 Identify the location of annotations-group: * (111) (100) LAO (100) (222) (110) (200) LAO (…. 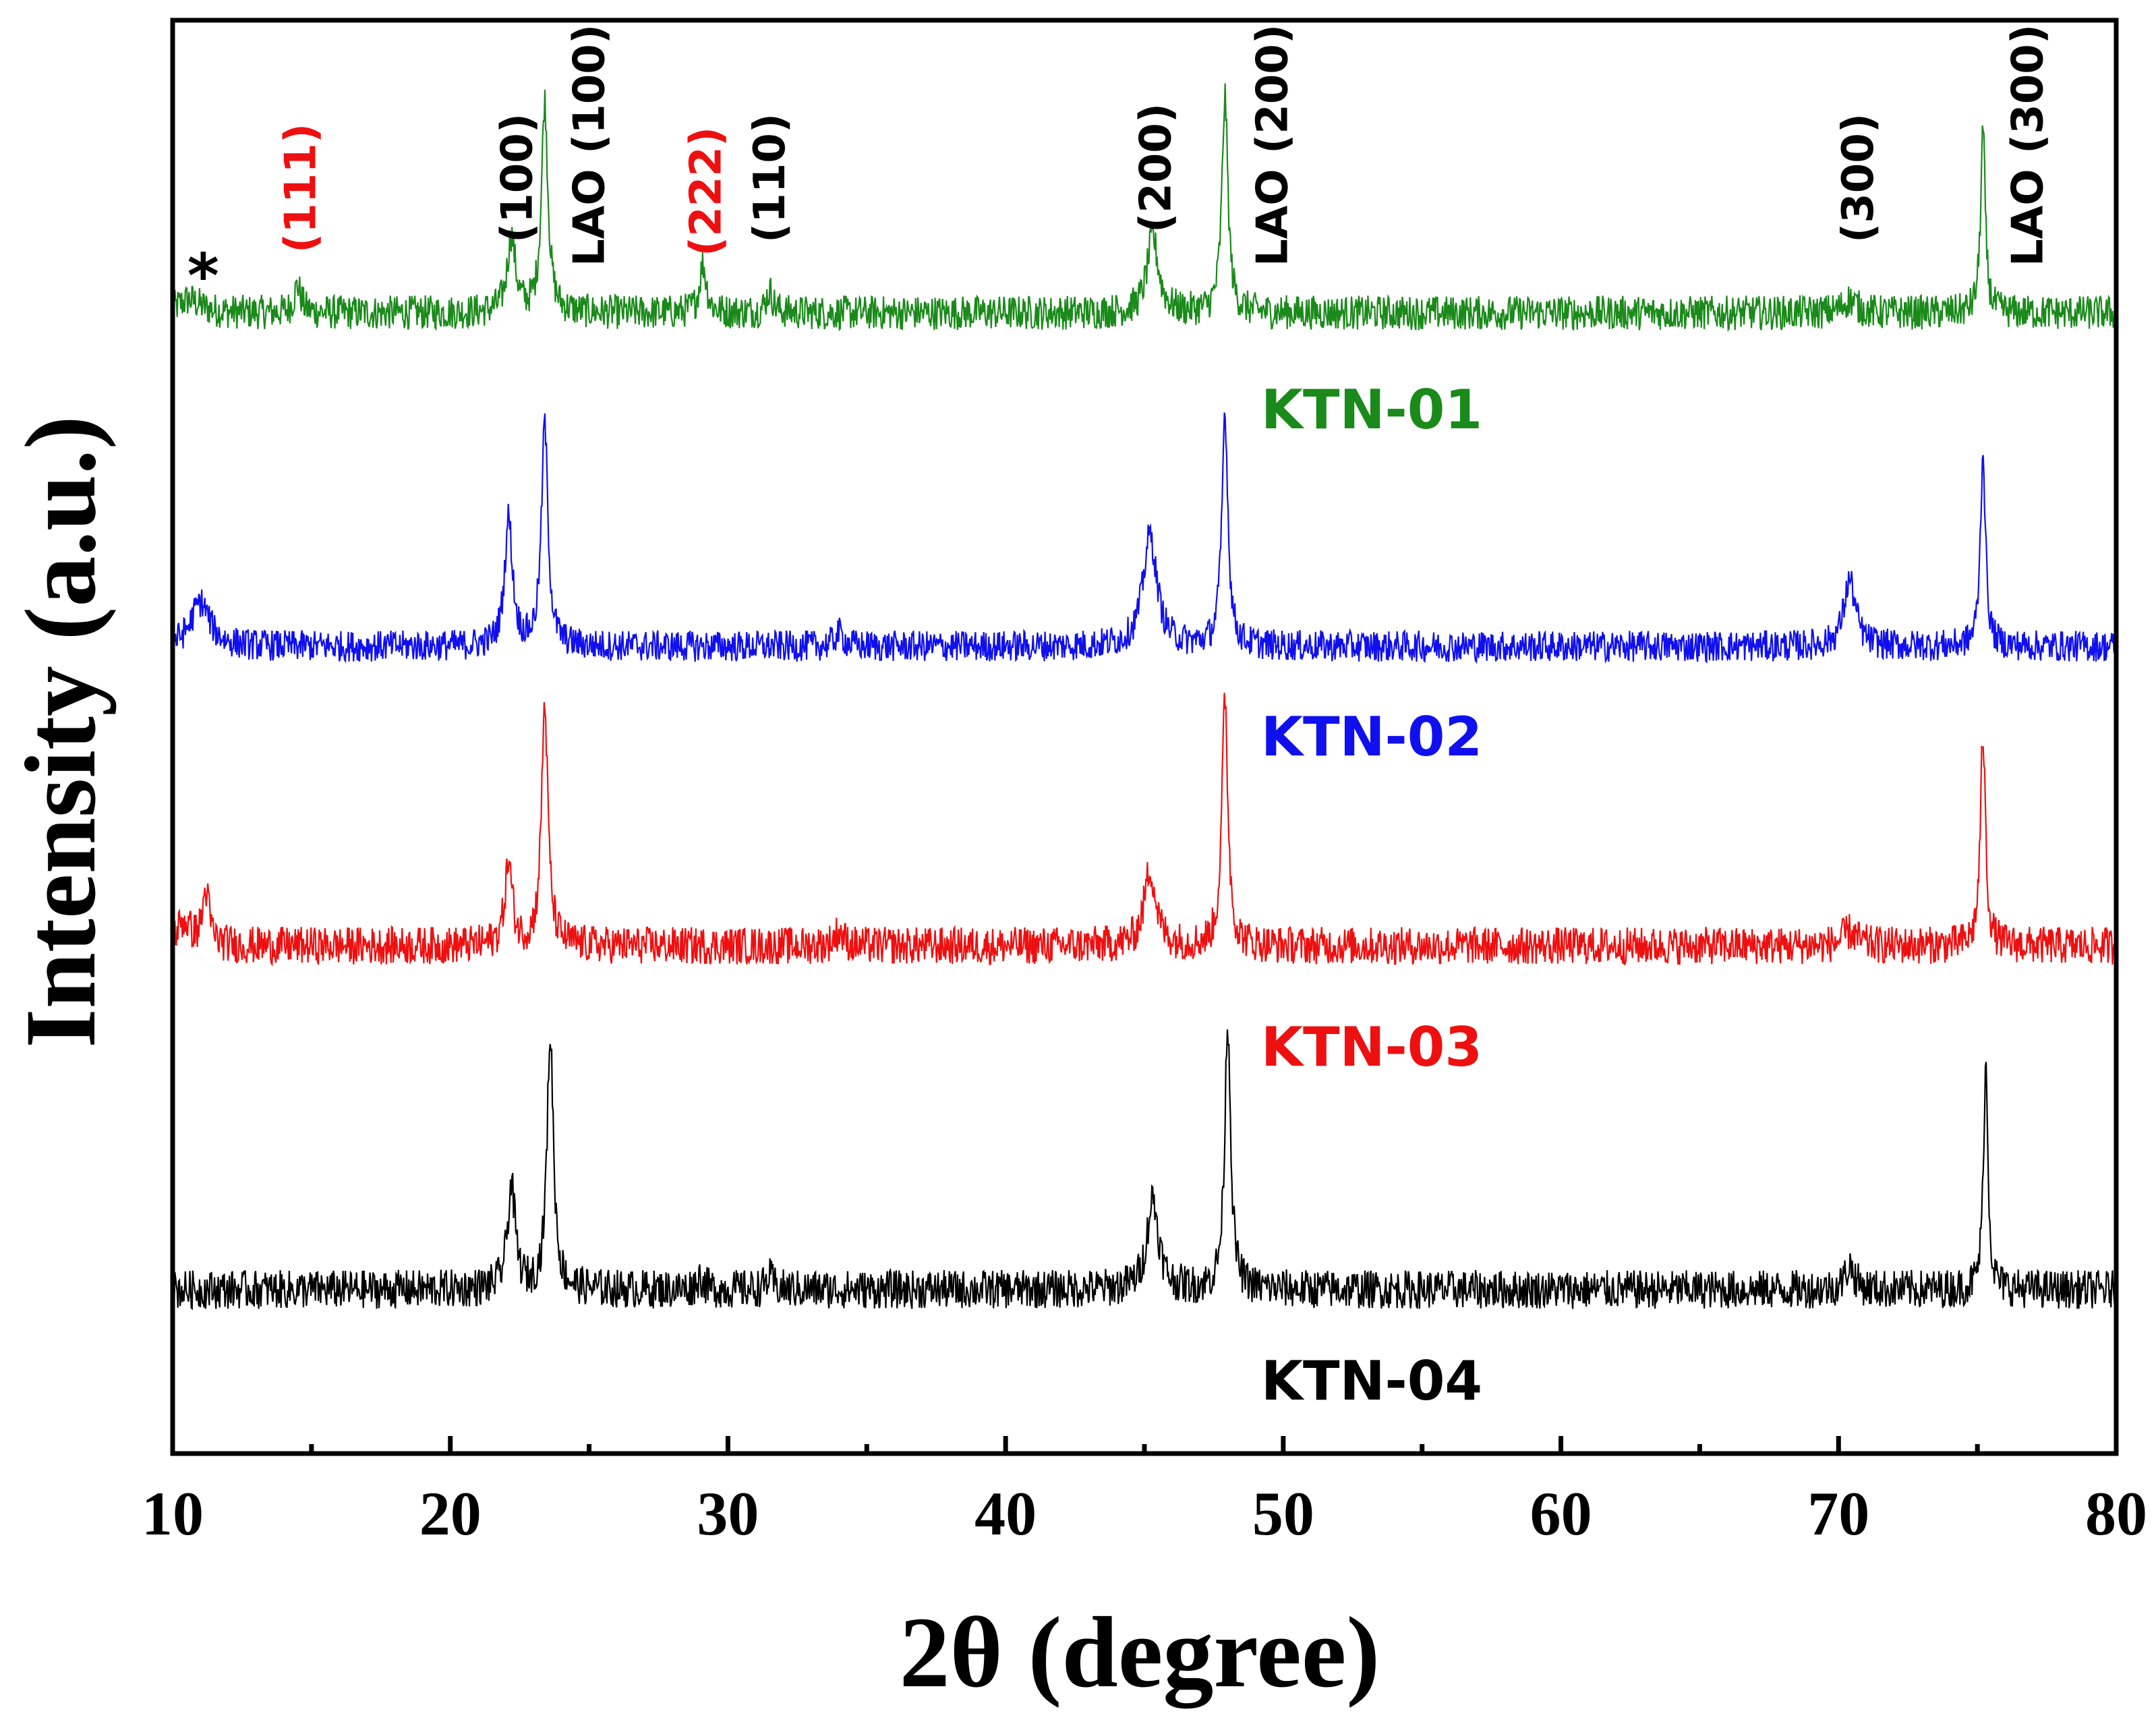
(1120, 168).